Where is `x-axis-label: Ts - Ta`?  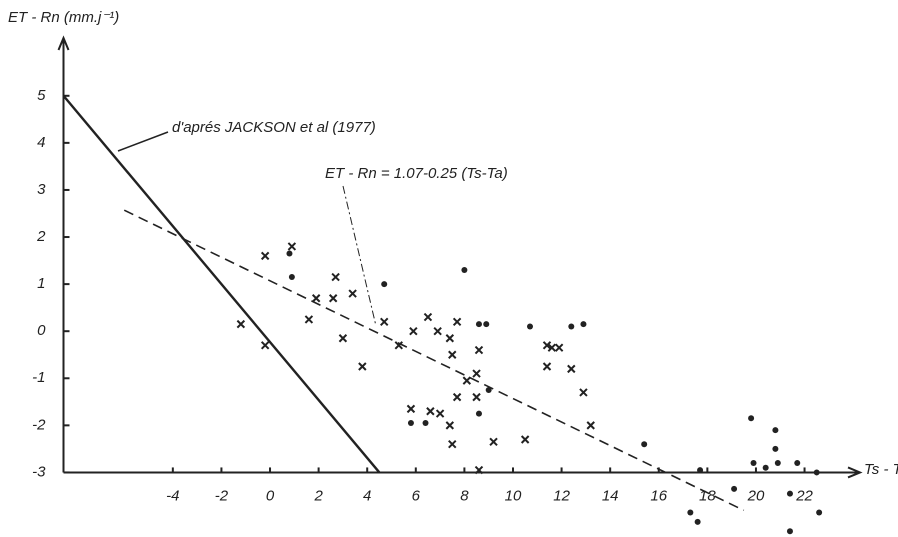 x-axis-label: Ts - Ta is located at coordinates (881, 469).